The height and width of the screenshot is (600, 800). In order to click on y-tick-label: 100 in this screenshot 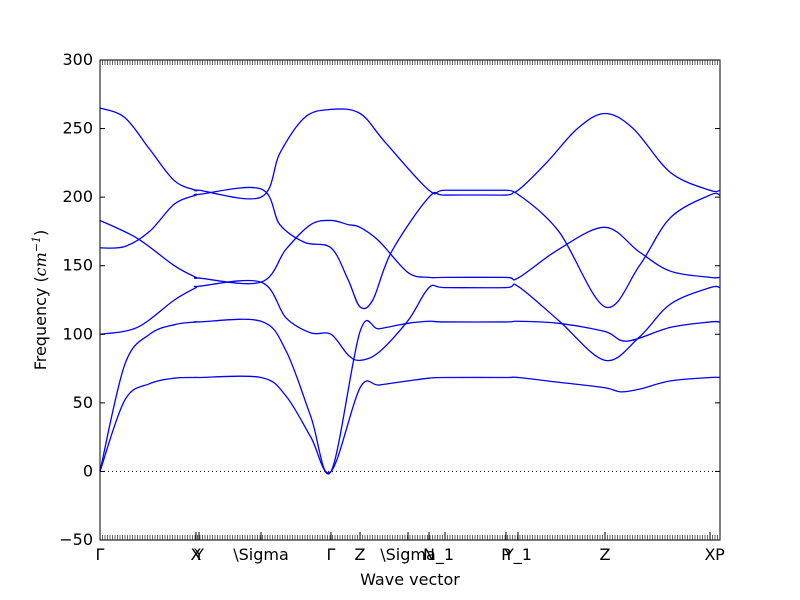, I will do `click(77, 333)`.